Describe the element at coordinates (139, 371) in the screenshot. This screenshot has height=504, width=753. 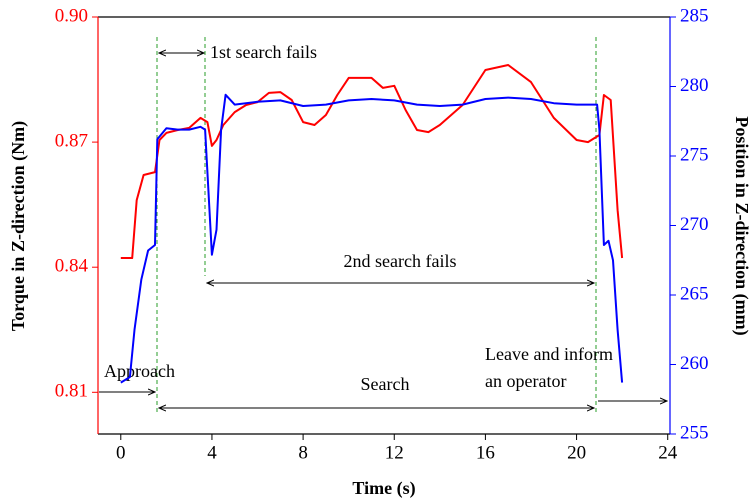
I see `annotation: Approach` at that location.